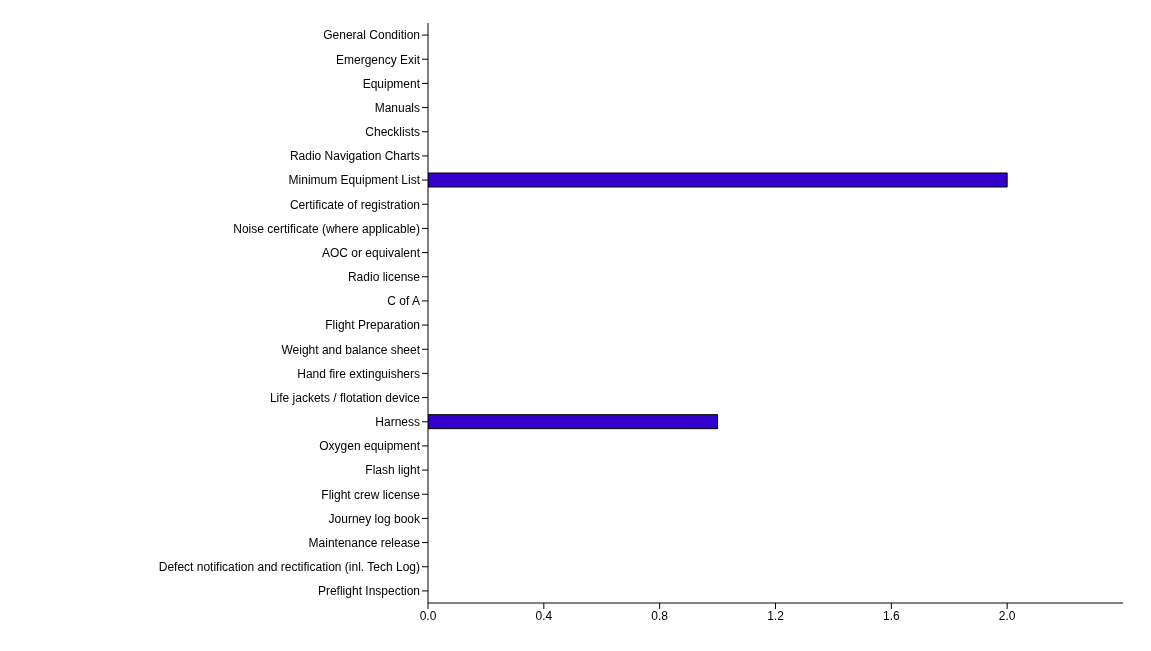  What do you see at coordinates (372, 325) in the screenshot?
I see `y-tick-label: Flight Preparation` at bounding box center [372, 325].